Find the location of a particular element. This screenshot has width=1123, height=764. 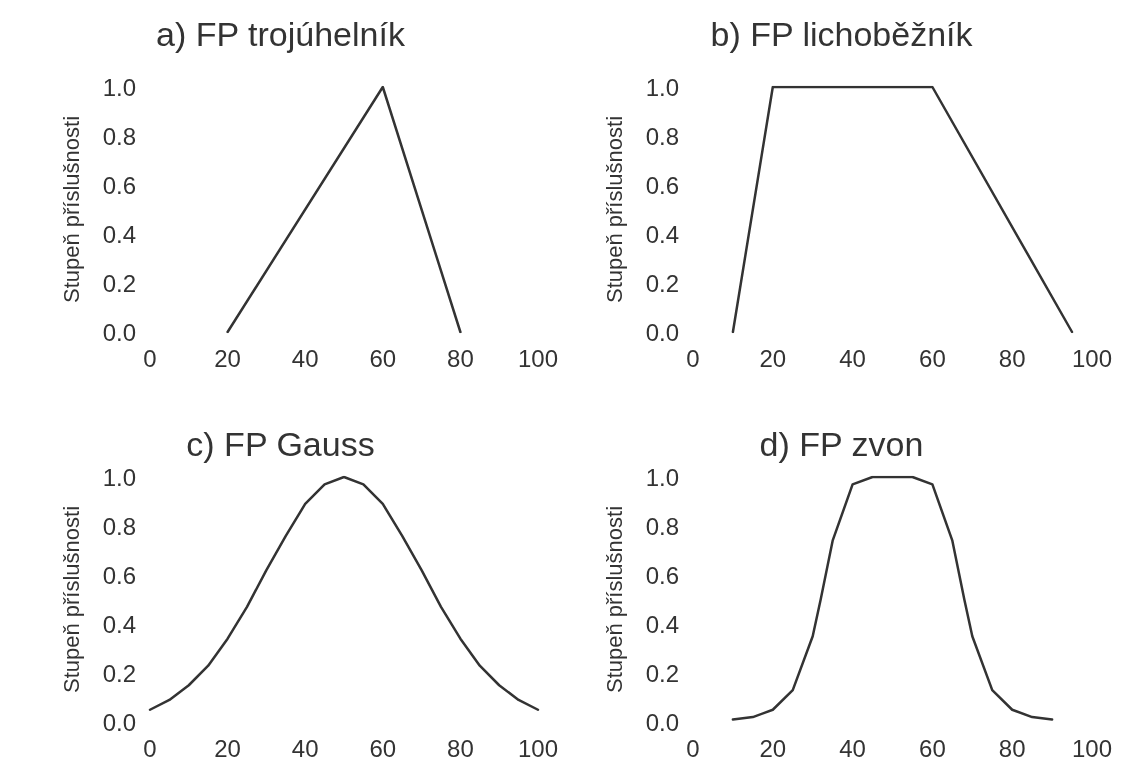

chart-title: a) FP trojúhelník is located at coordinates (281, 34).